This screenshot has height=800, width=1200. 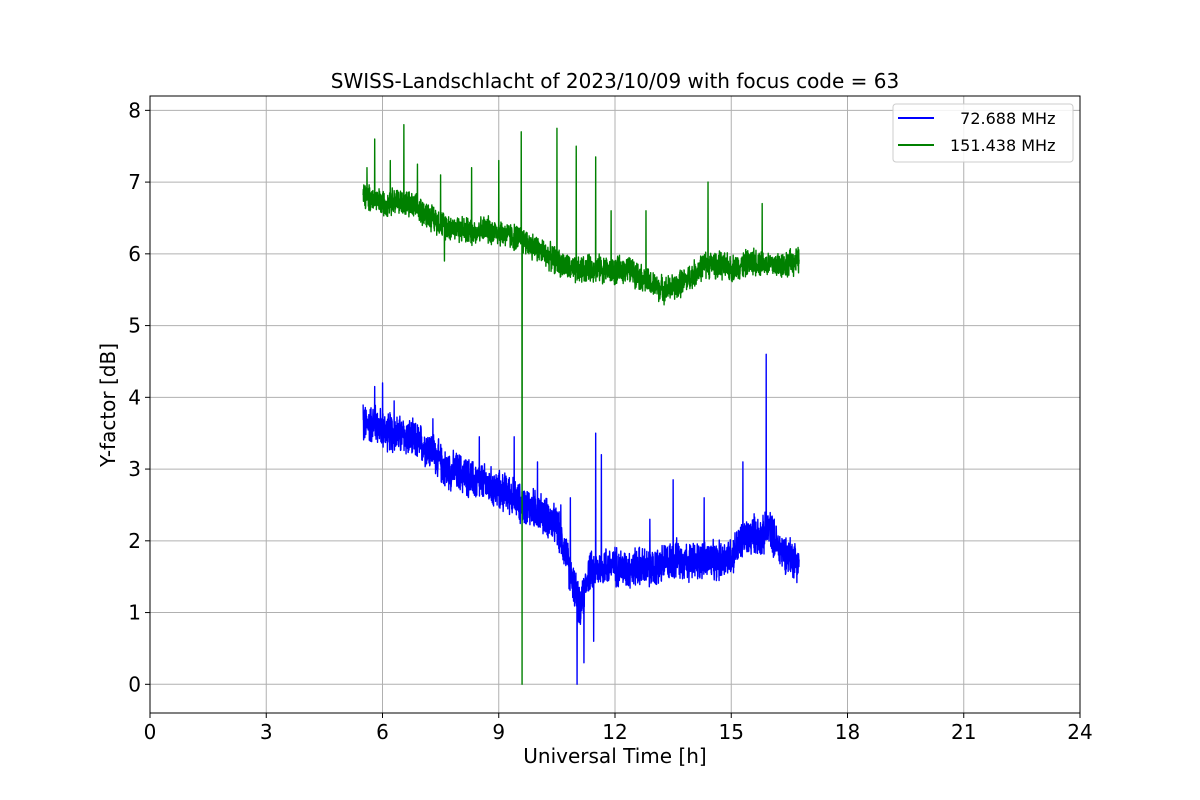 I want to click on x-tick-label: 6, so click(x=382, y=732).